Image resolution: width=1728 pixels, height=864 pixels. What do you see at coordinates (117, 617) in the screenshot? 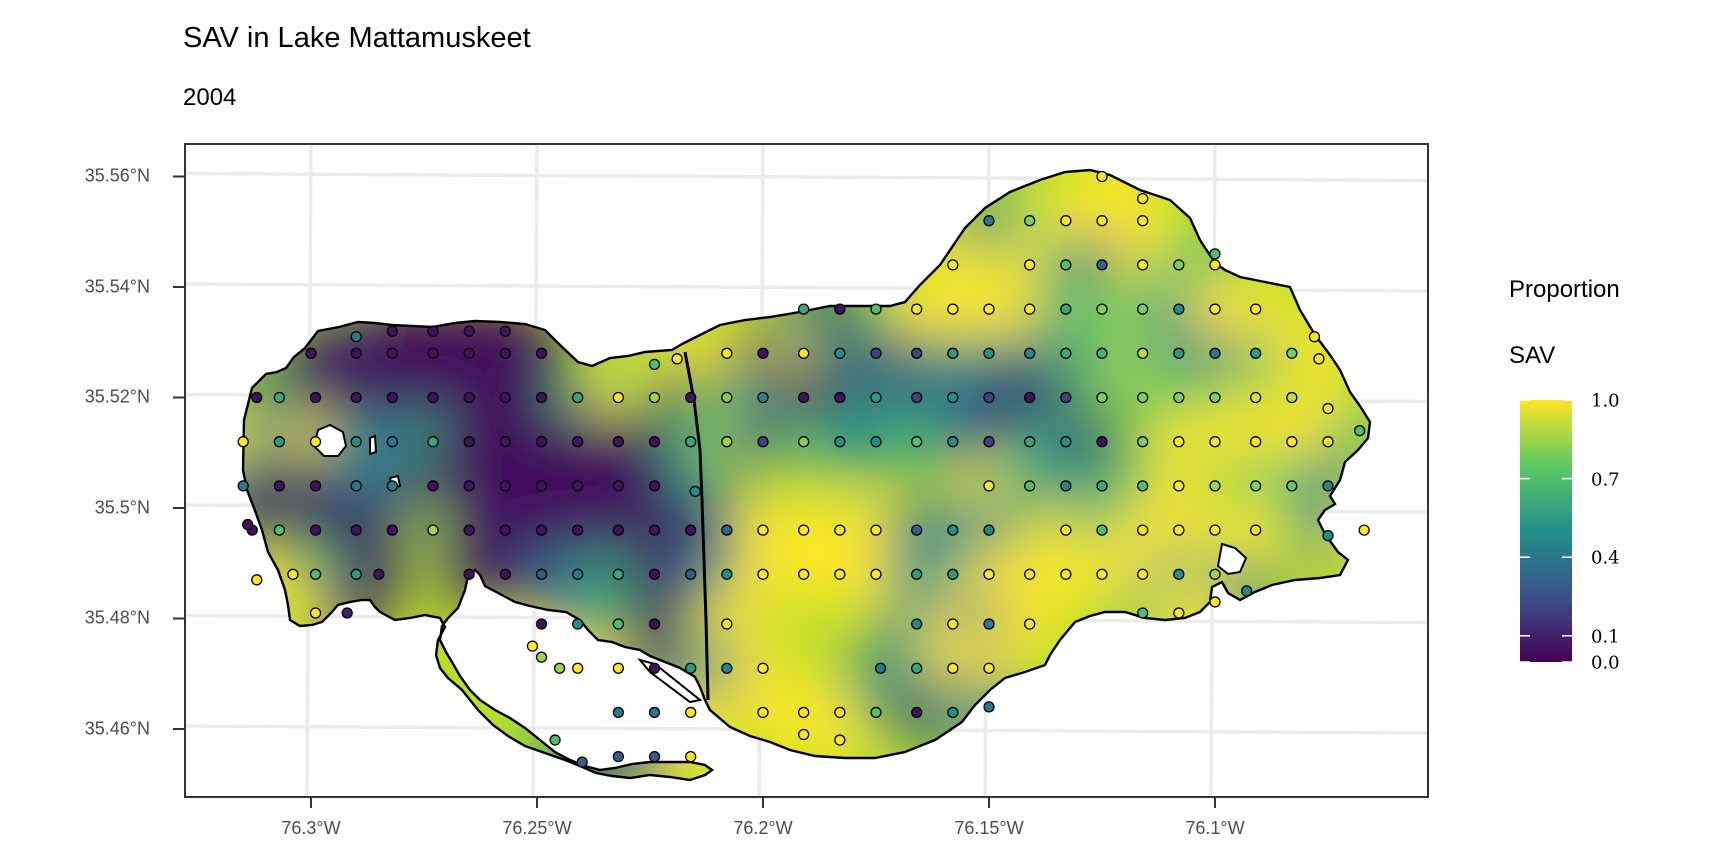
I see `y-tick-label: 35.48°N` at bounding box center [117, 617].